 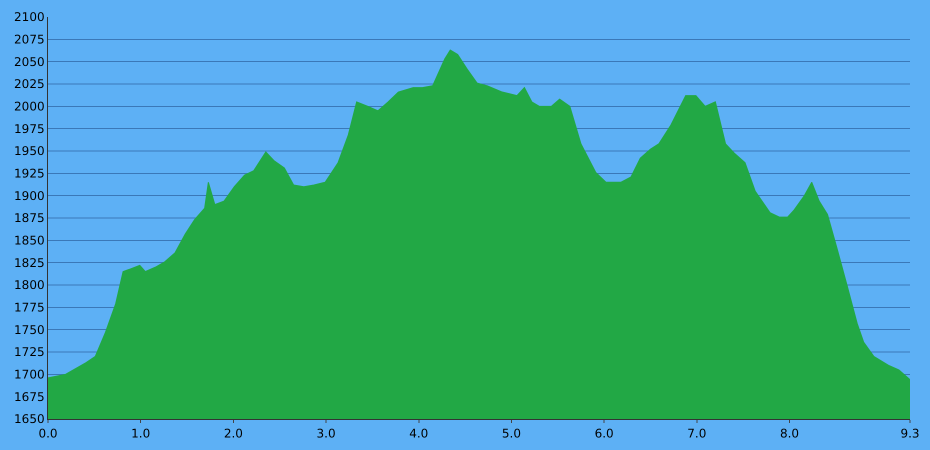 What do you see at coordinates (29, 195) in the screenshot?
I see `y-tick-label: 1900` at bounding box center [29, 195].